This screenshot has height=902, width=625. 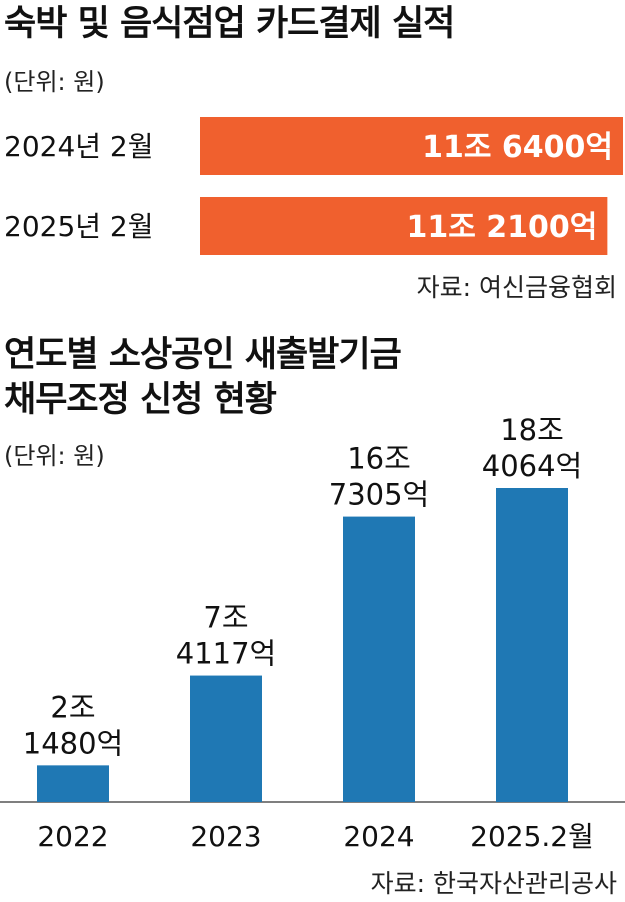 What do you see at coordinates (225, 618) in the screenshot?
I see `vbar-data-label-line1: 7조` at bounding box center [225, 618].